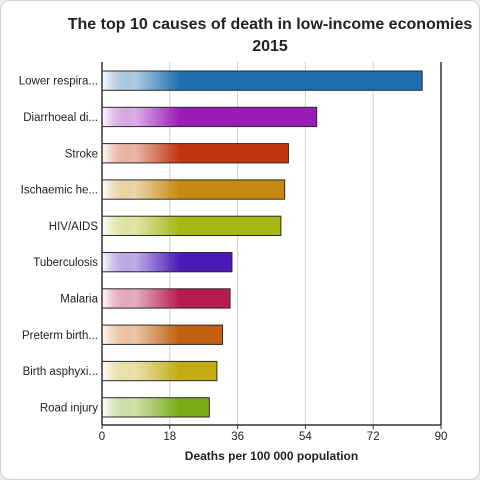 The height and width of the screenshot is (480, 480). I want to click on category-label: HIV/AIDS, so click(74, 227).